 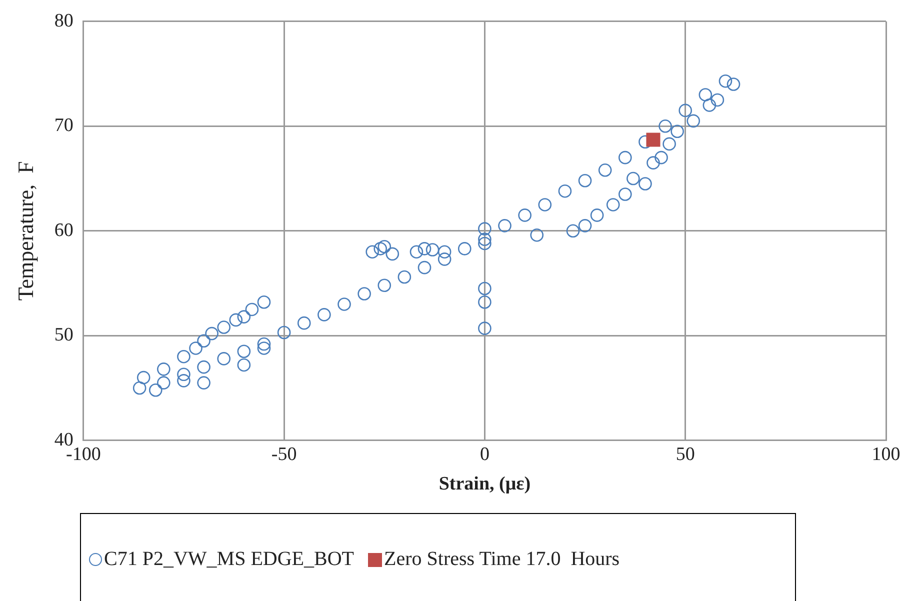 I want to click on legend-label: C71 P2_VW_MS EDGE_BOT, so click(x=229, y=559).